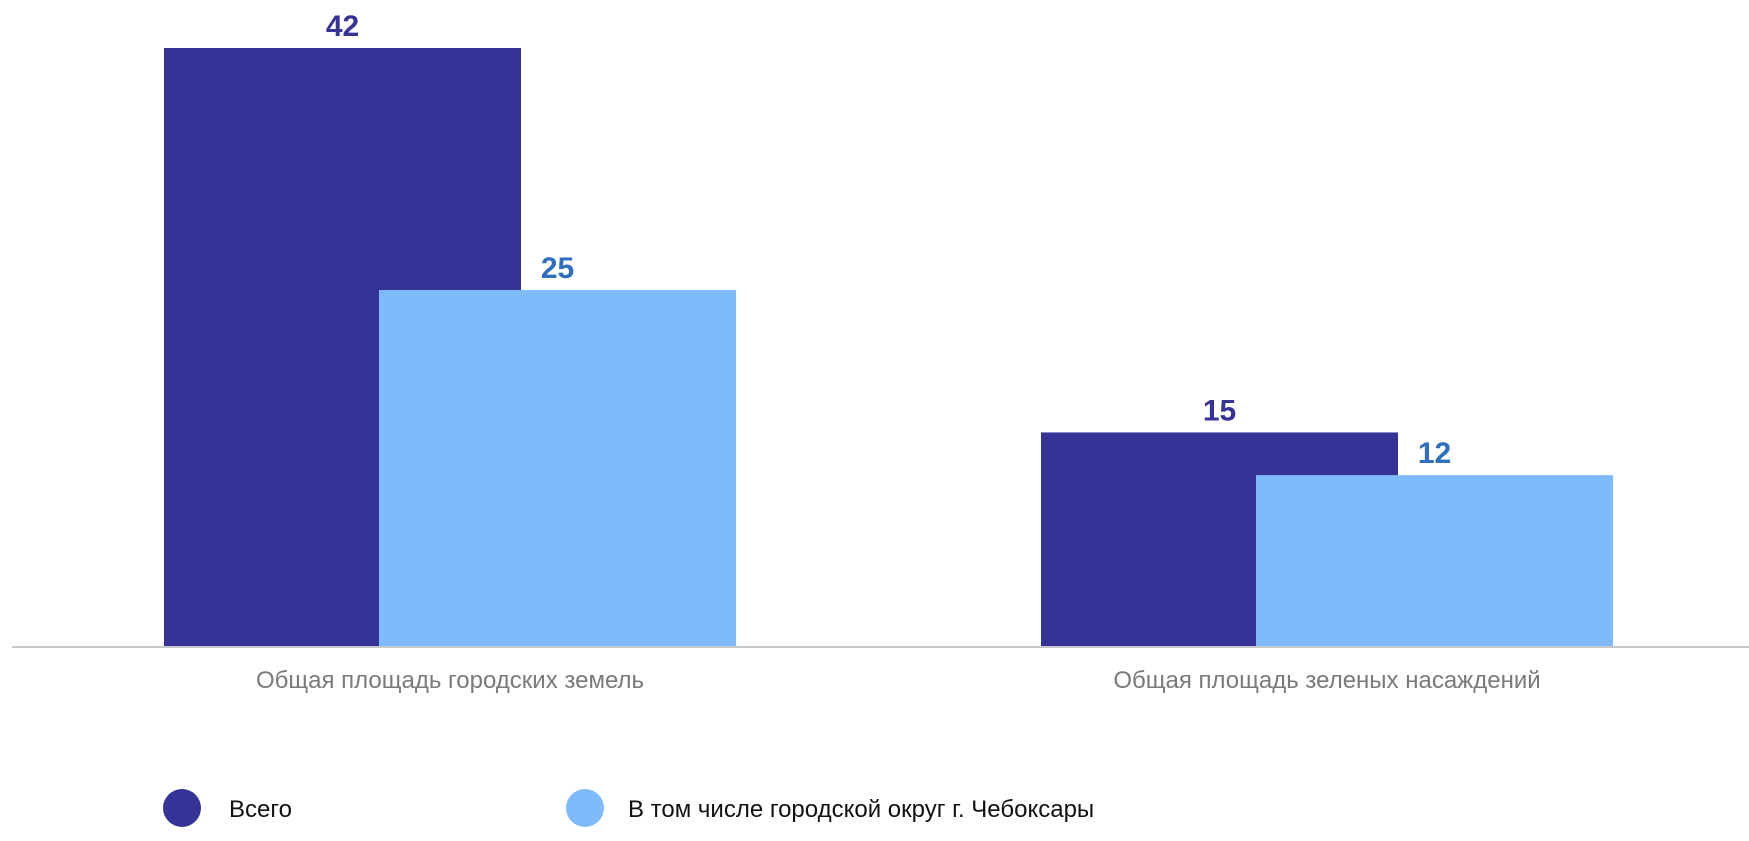 This screenshot has height=841, width=1749. Describe the element at coordinates (557, 268) in the screenshot. I see `value-label-cheboksary-cat1: 25` at that location.